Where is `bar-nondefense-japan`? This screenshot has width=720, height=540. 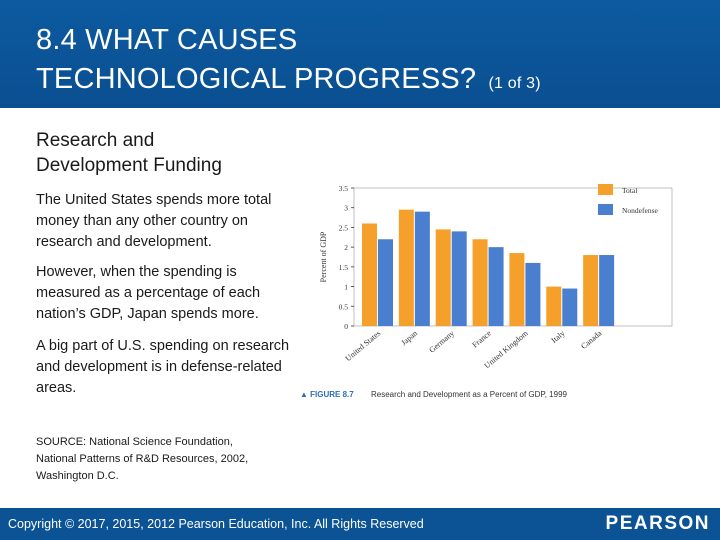 bar-nondefense-japan is located at coordinates (422, 268).